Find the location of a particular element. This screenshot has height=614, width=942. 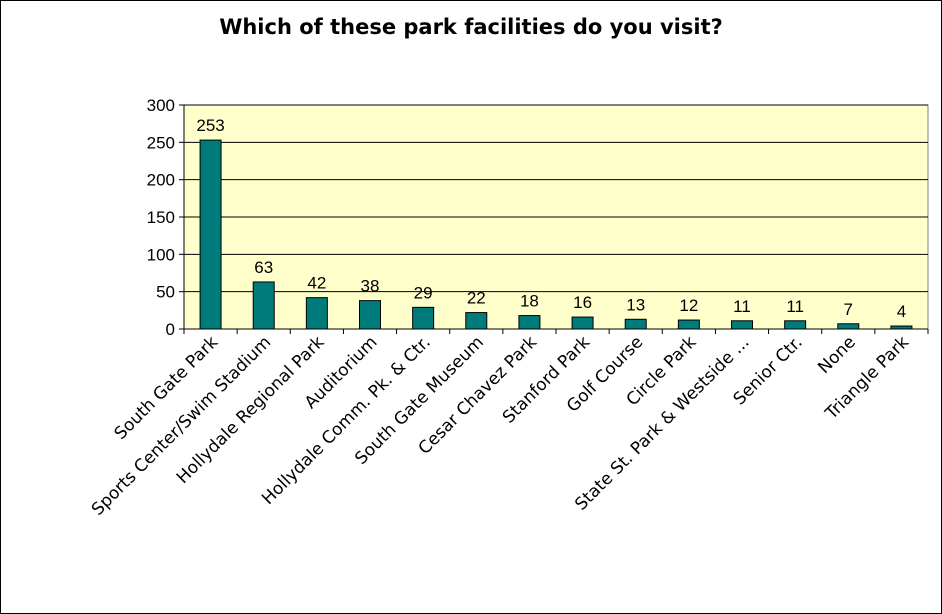

data-label: 38 is located at coordinates (370, 286).